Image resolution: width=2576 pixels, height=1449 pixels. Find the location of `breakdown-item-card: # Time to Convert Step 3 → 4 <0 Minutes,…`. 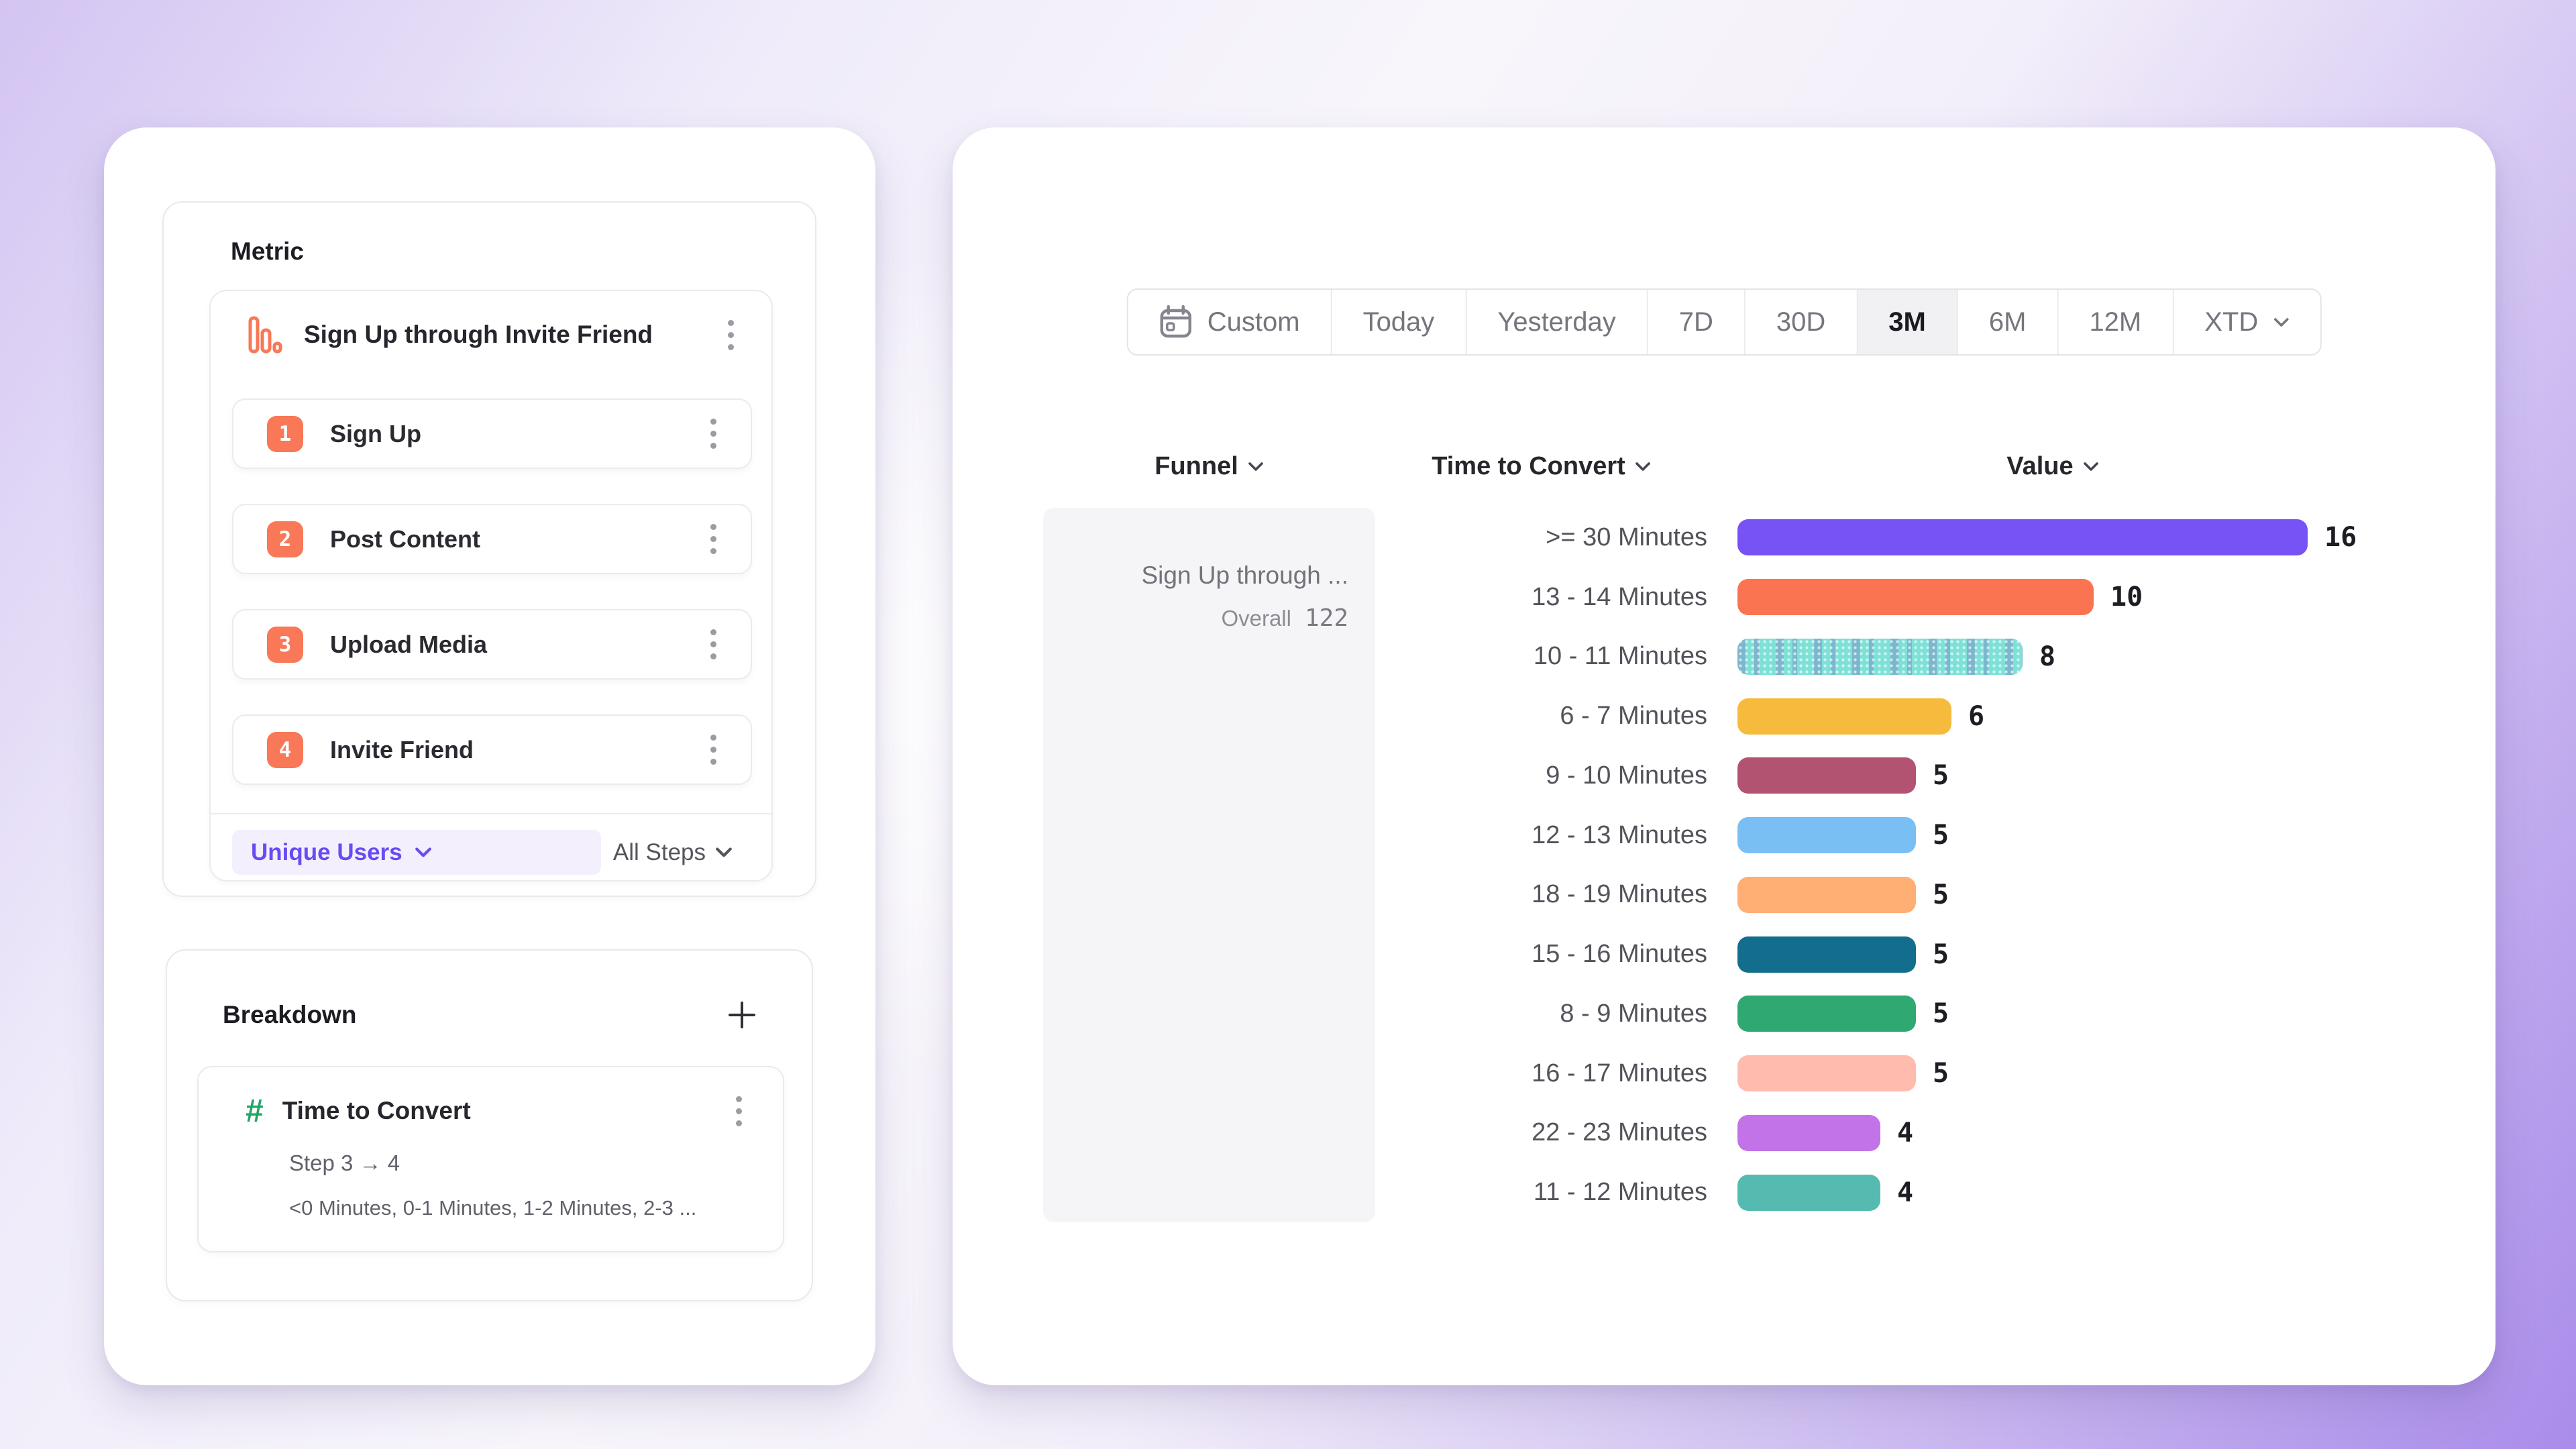

breakdown-item-card: # Time to Convert Step 3 → 4 <0 Minutes,… is located at coordinates (490, 1159).